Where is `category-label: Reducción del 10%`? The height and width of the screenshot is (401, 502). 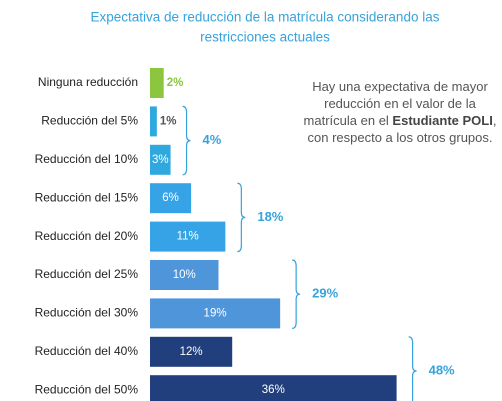
category-label: Reducción del 10% is located at coordinates (87, 159).